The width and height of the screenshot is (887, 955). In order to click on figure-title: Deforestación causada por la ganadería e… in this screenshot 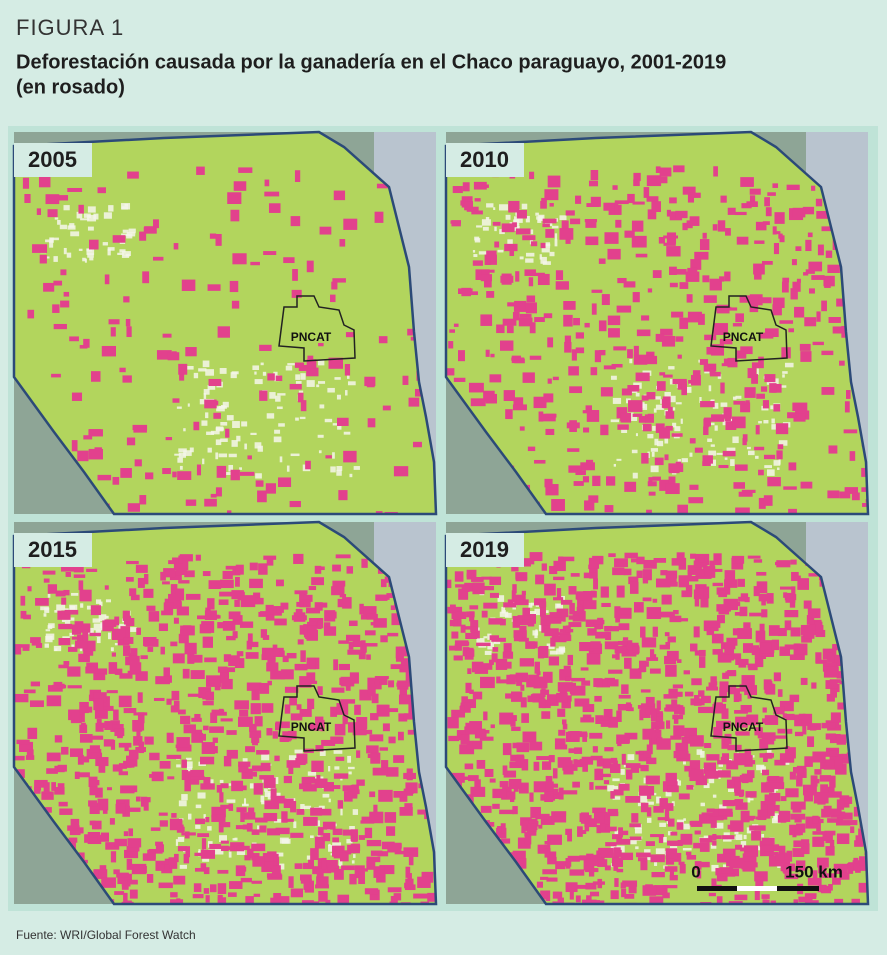, I will do `click(371, 62)`.